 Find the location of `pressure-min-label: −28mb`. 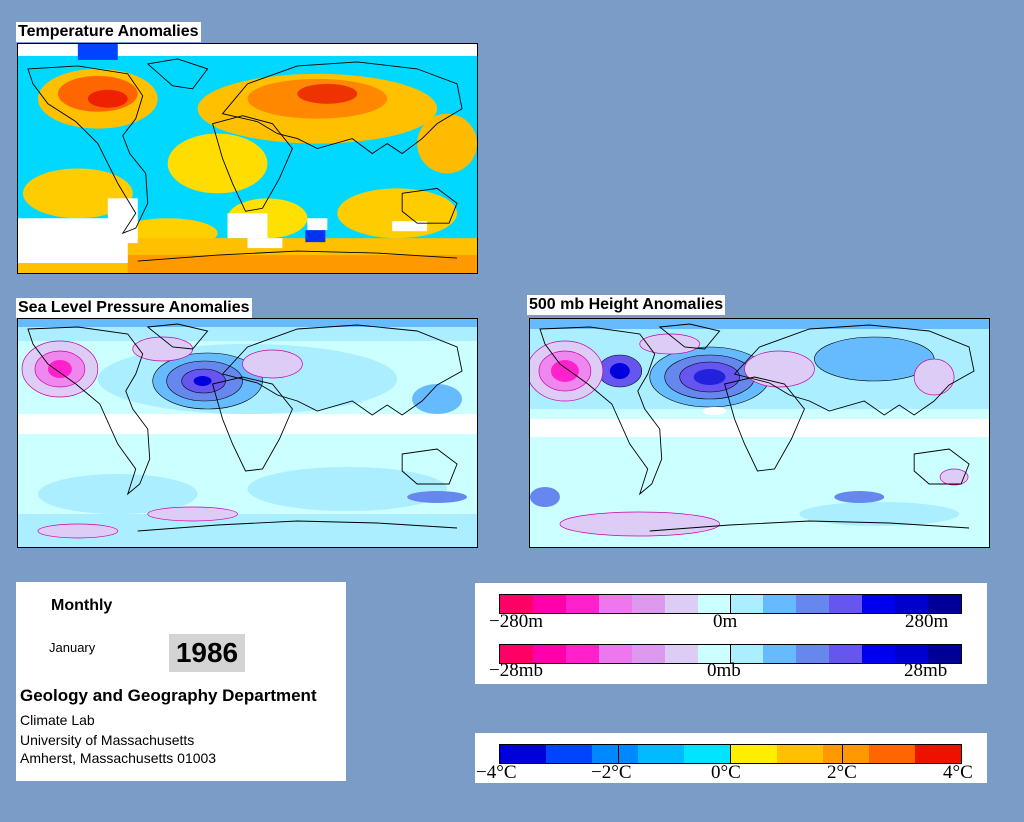

pressure-min-label: −28mb is located at coordinates (516, 670).